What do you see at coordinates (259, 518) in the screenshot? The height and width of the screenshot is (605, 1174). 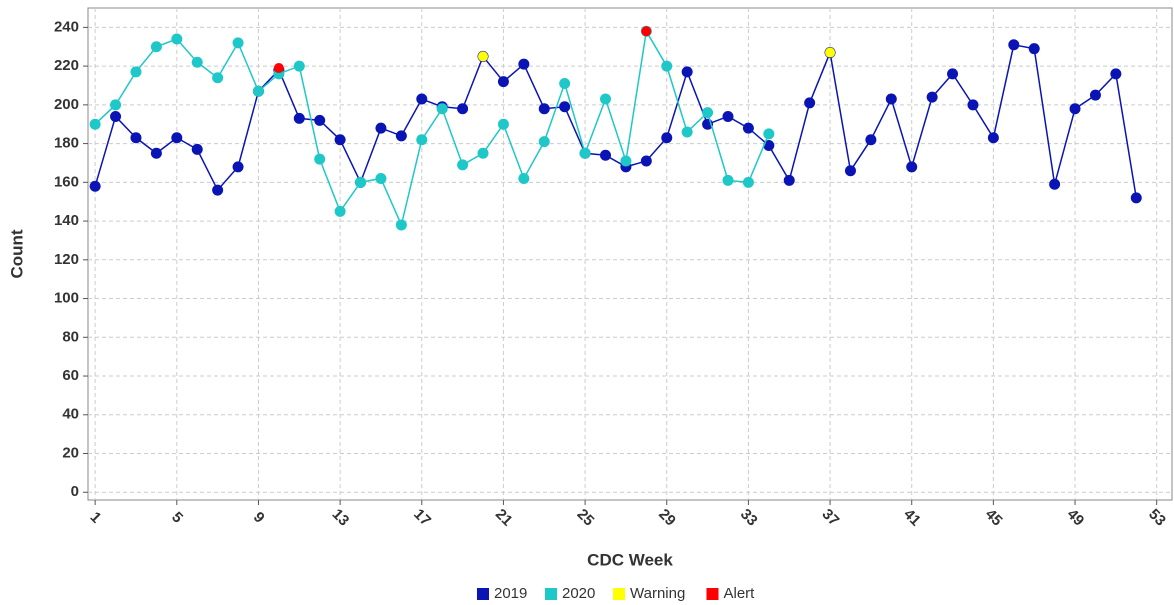 I see `x-tick-label: 9` at bounding box center [259, 518].